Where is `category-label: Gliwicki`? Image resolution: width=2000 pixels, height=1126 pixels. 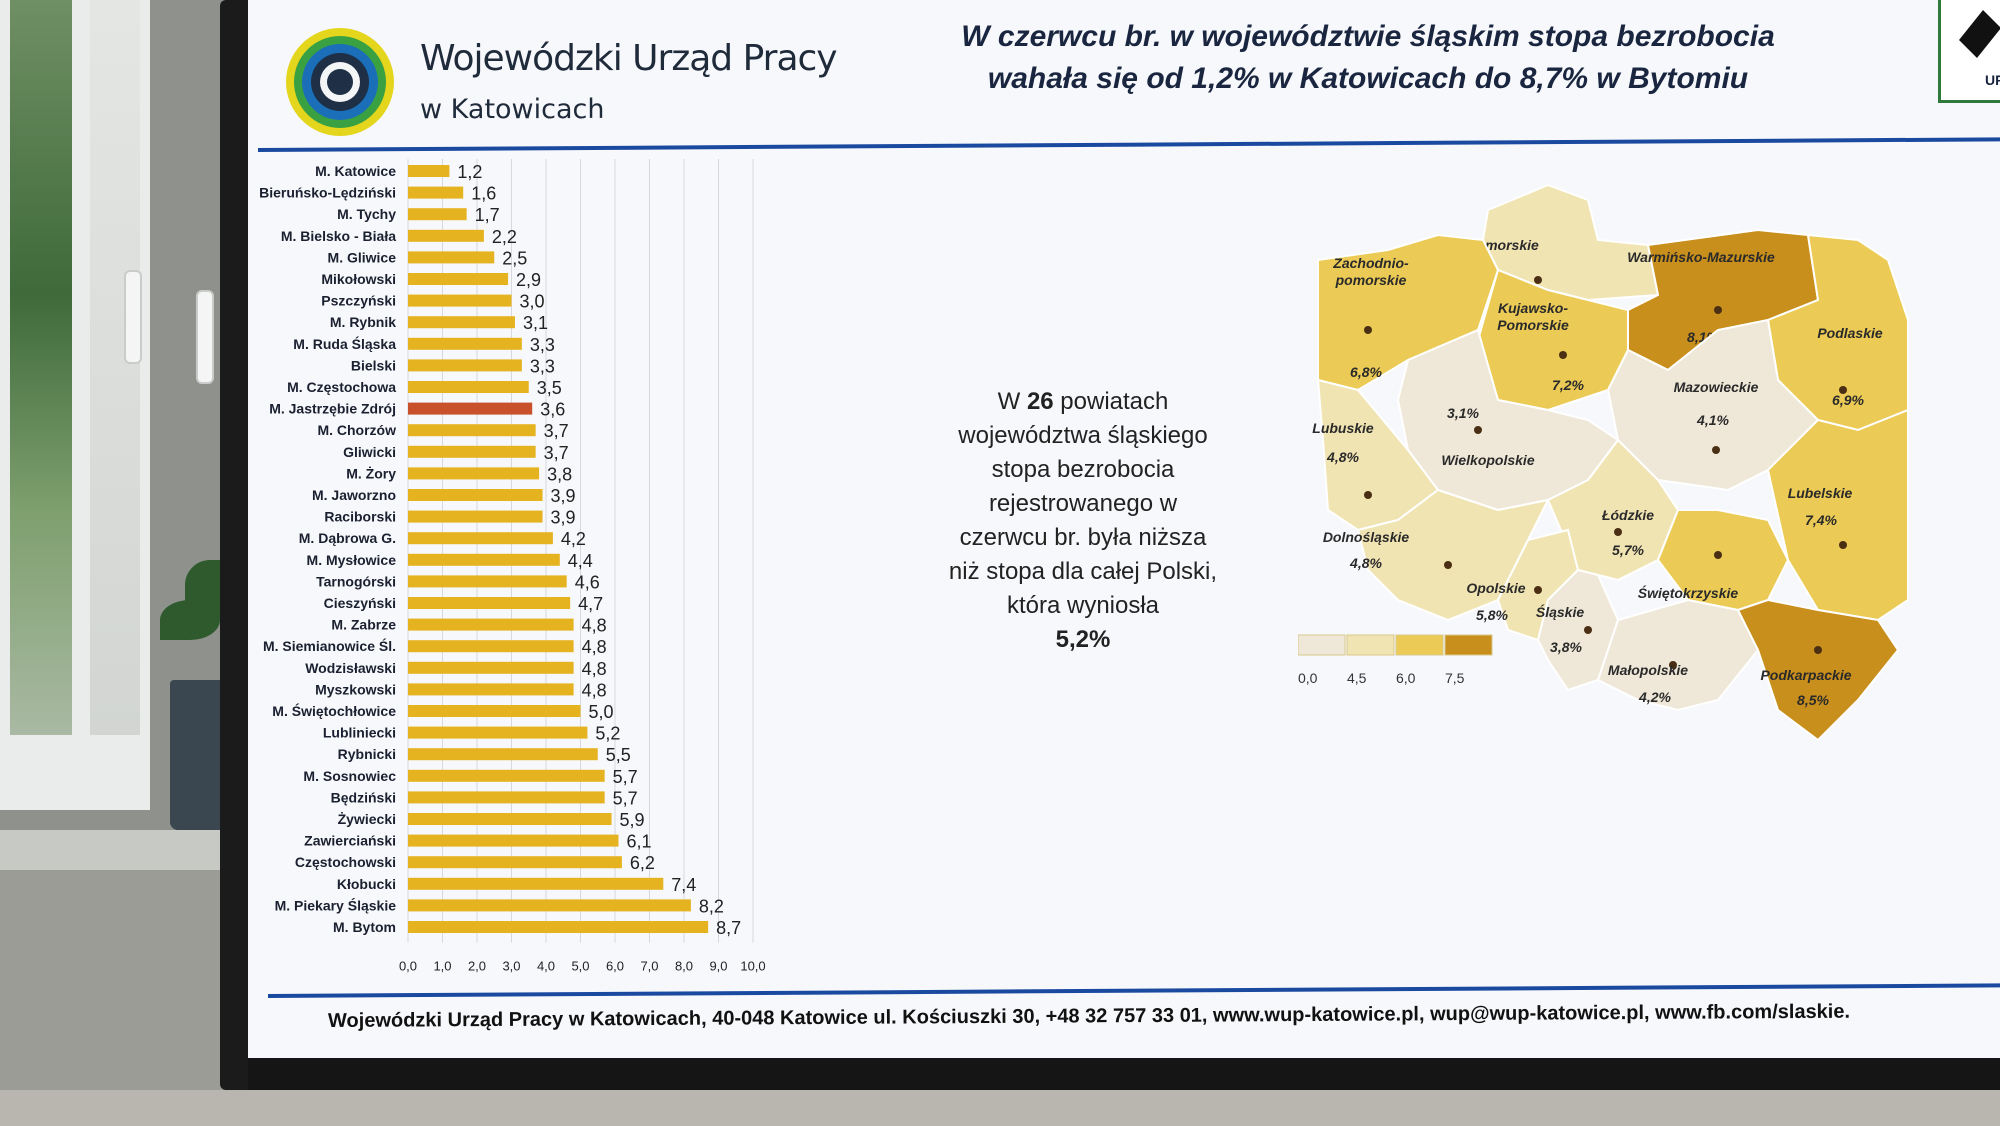 category-label: Gliwicki is located at coordinates (369, 452).